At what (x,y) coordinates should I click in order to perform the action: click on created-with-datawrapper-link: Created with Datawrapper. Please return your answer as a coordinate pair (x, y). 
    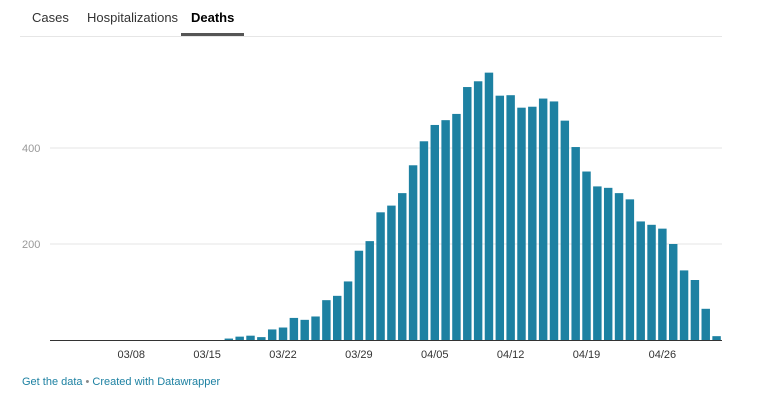
    Looking at the image, I should click on (156, 382).